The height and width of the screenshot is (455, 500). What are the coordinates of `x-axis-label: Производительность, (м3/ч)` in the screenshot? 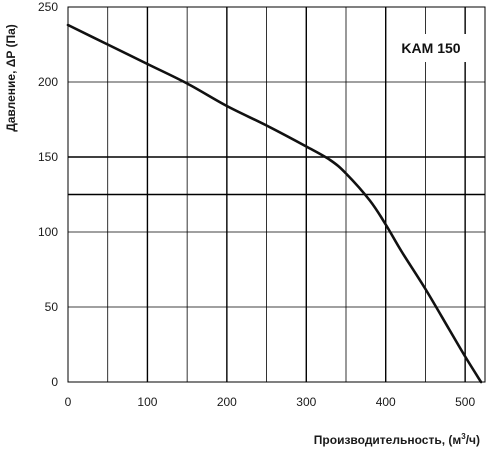 It's located at (397, 439).